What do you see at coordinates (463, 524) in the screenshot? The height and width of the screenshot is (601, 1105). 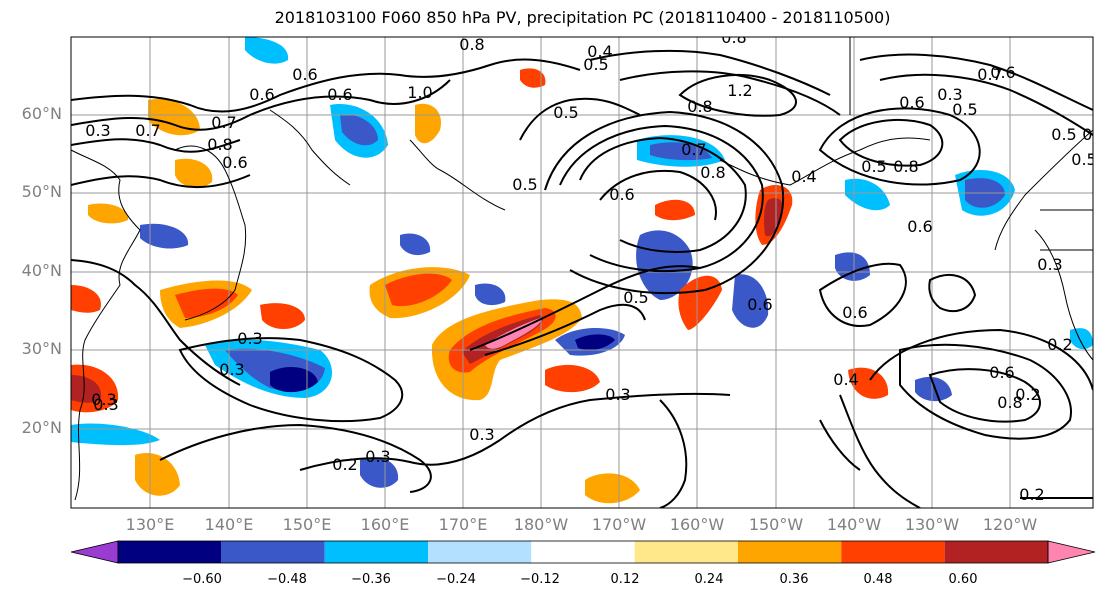 I see `lon-label: 170°E` at bounding box center [463, 524].